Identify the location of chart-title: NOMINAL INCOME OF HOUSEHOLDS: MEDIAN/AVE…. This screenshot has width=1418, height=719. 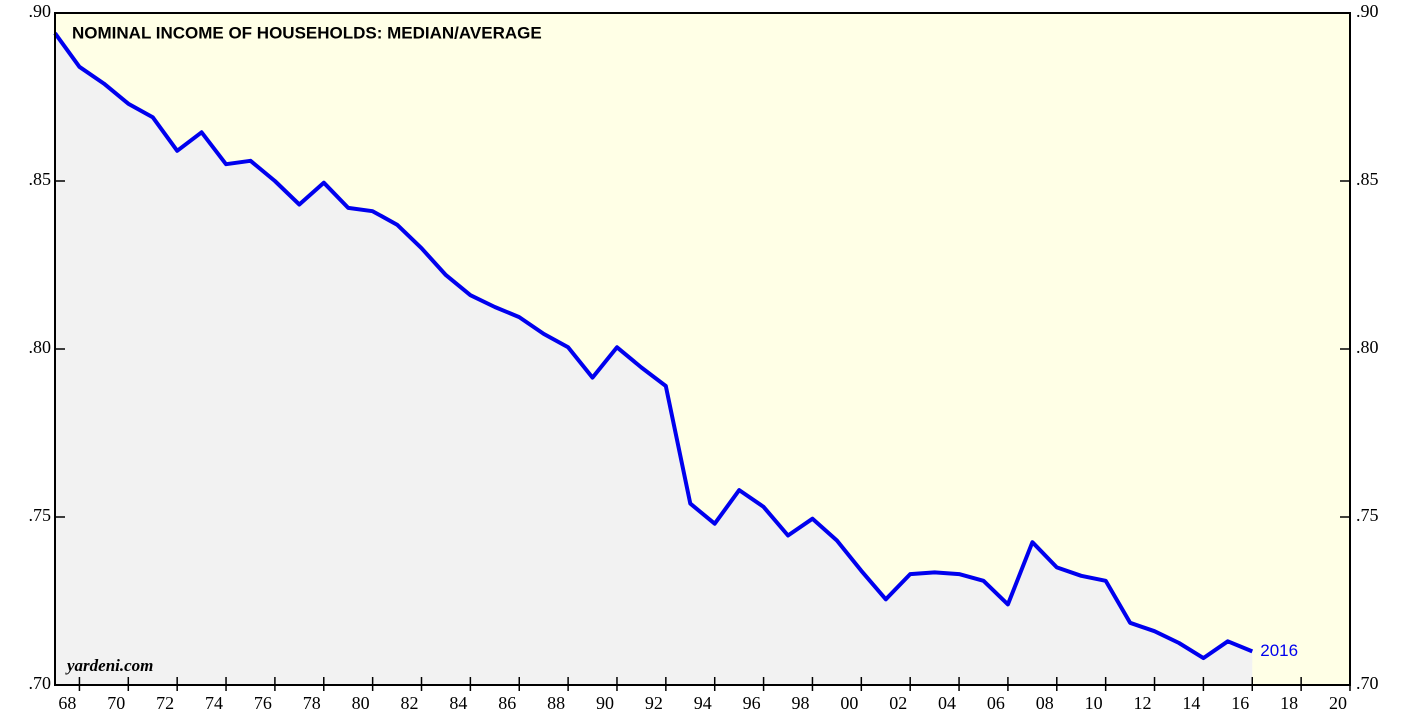
(307, 32).